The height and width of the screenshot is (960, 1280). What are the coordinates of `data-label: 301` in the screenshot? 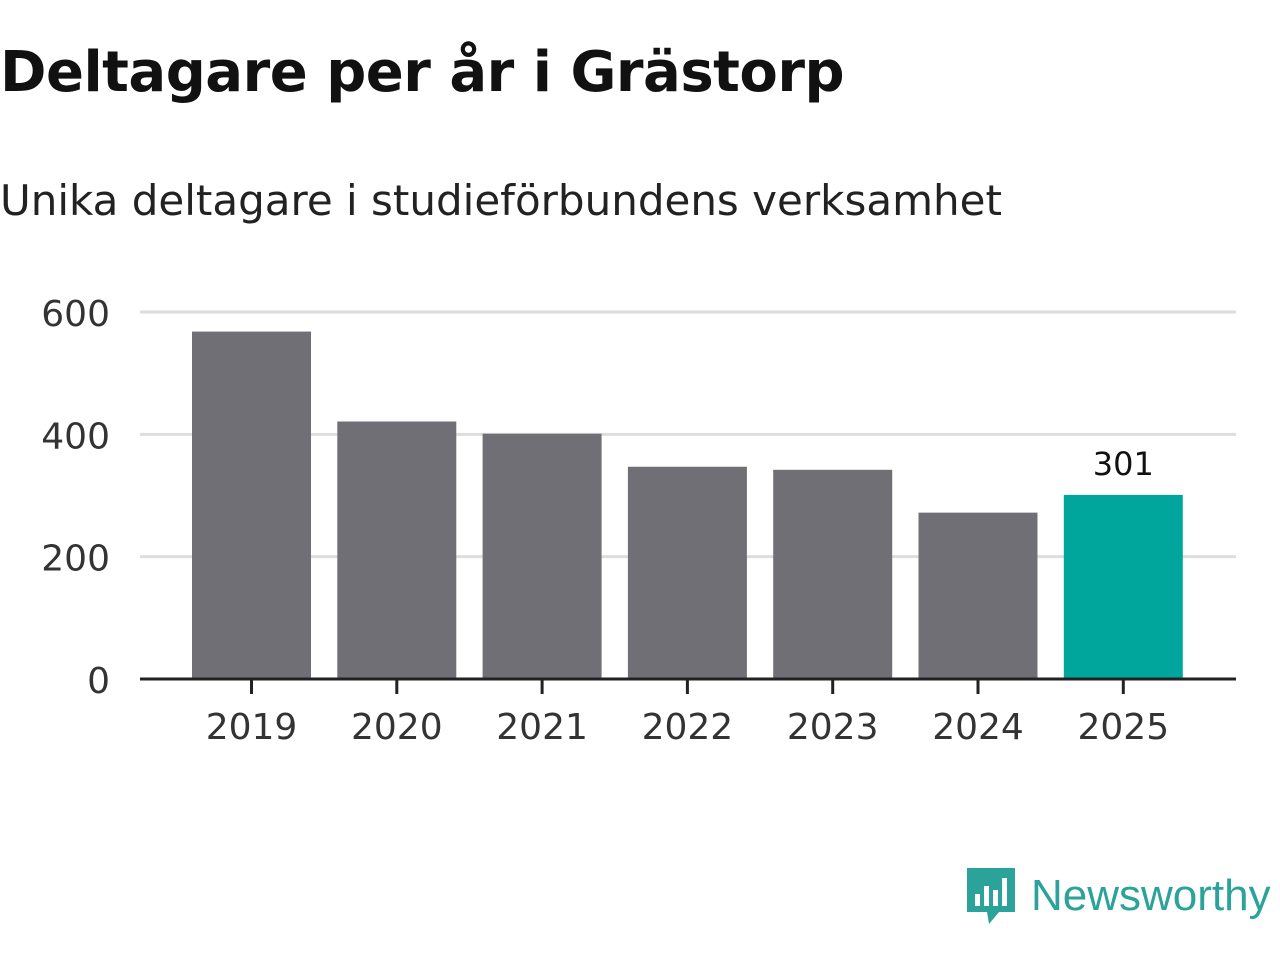 It's located at (1123, 464).